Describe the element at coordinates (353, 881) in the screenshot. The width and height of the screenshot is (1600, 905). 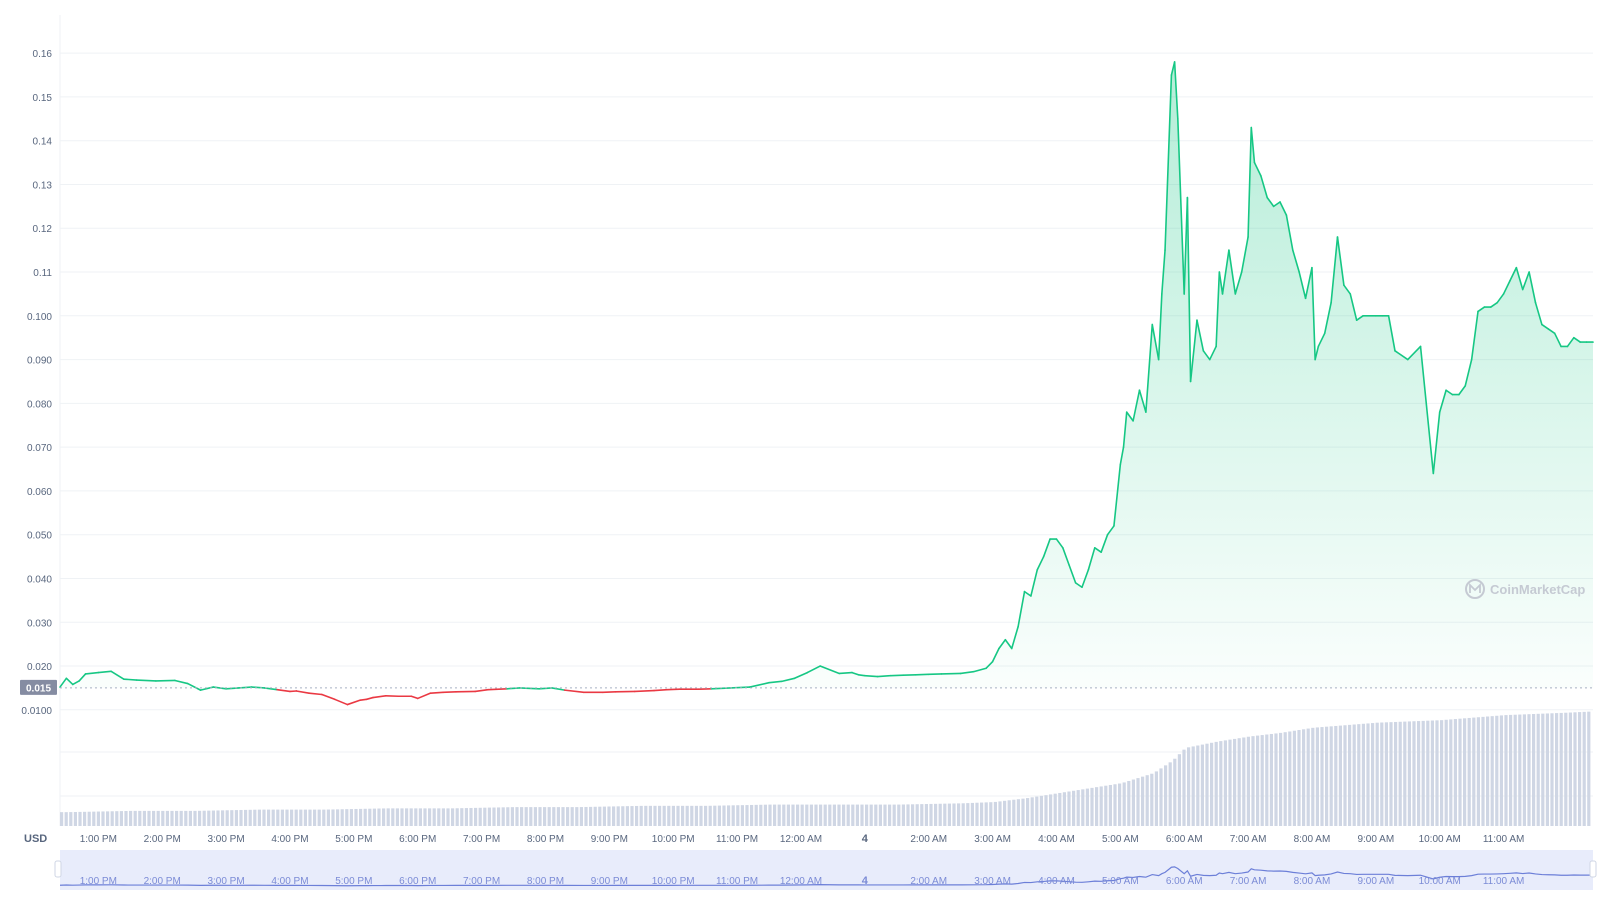
I see `navigator-tick-label: 5:00 PM` at that location.